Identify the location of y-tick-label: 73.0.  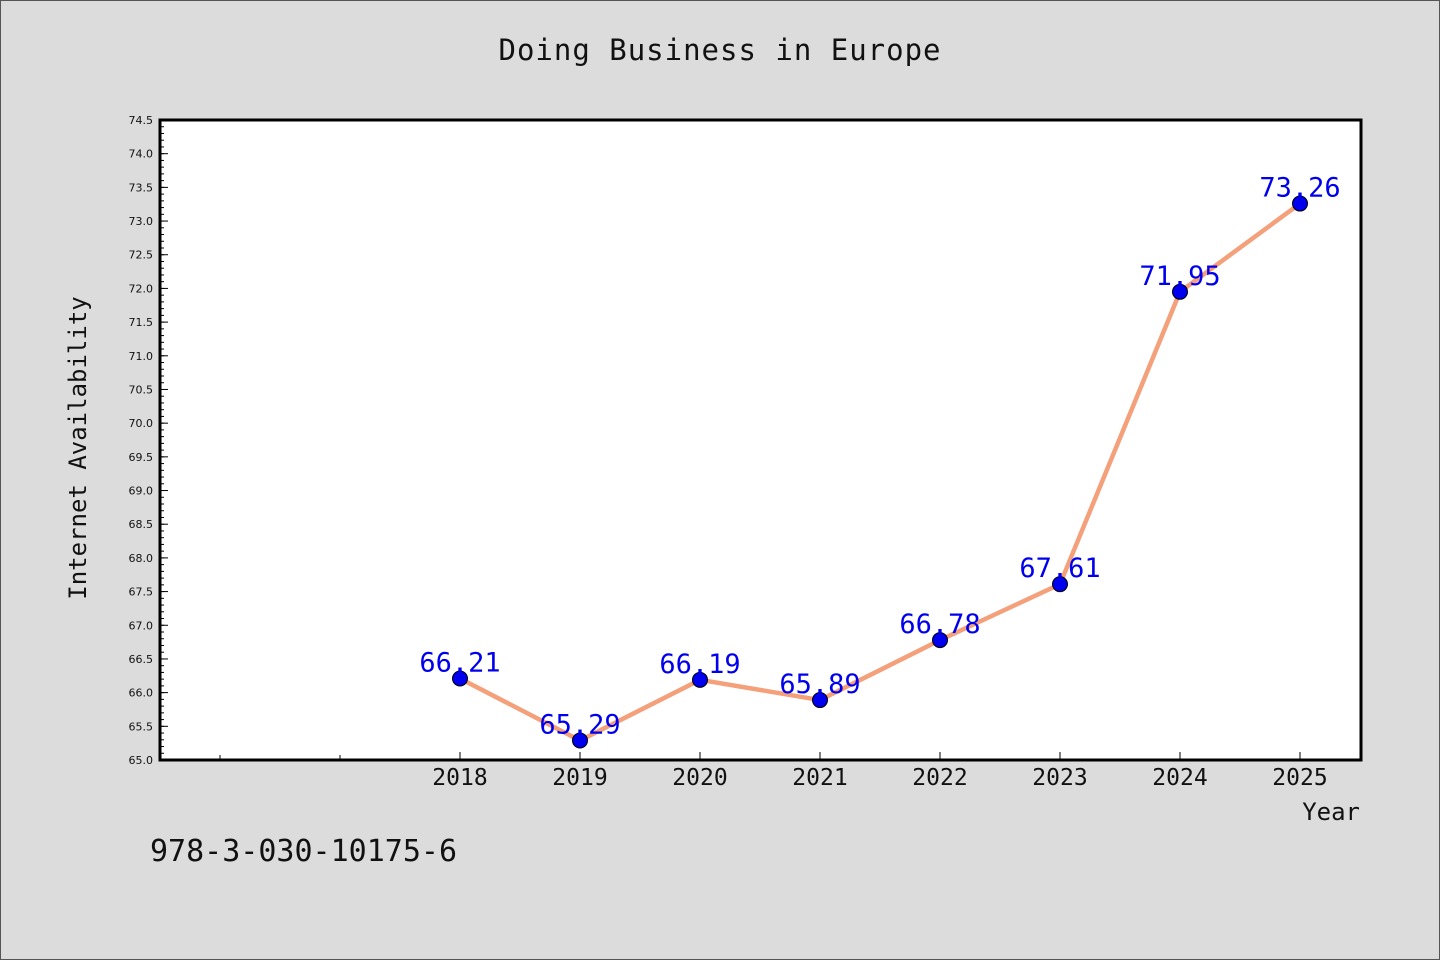
(141, 221).